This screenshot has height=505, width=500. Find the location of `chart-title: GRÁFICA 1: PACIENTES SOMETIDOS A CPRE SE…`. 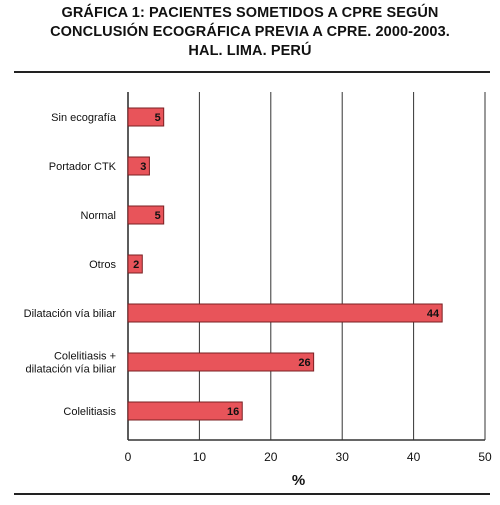

chart-title: GRÁFICA 1: PACIENTES SOMETIDOS A CPRE SE… is located at coordinates (250, 32).